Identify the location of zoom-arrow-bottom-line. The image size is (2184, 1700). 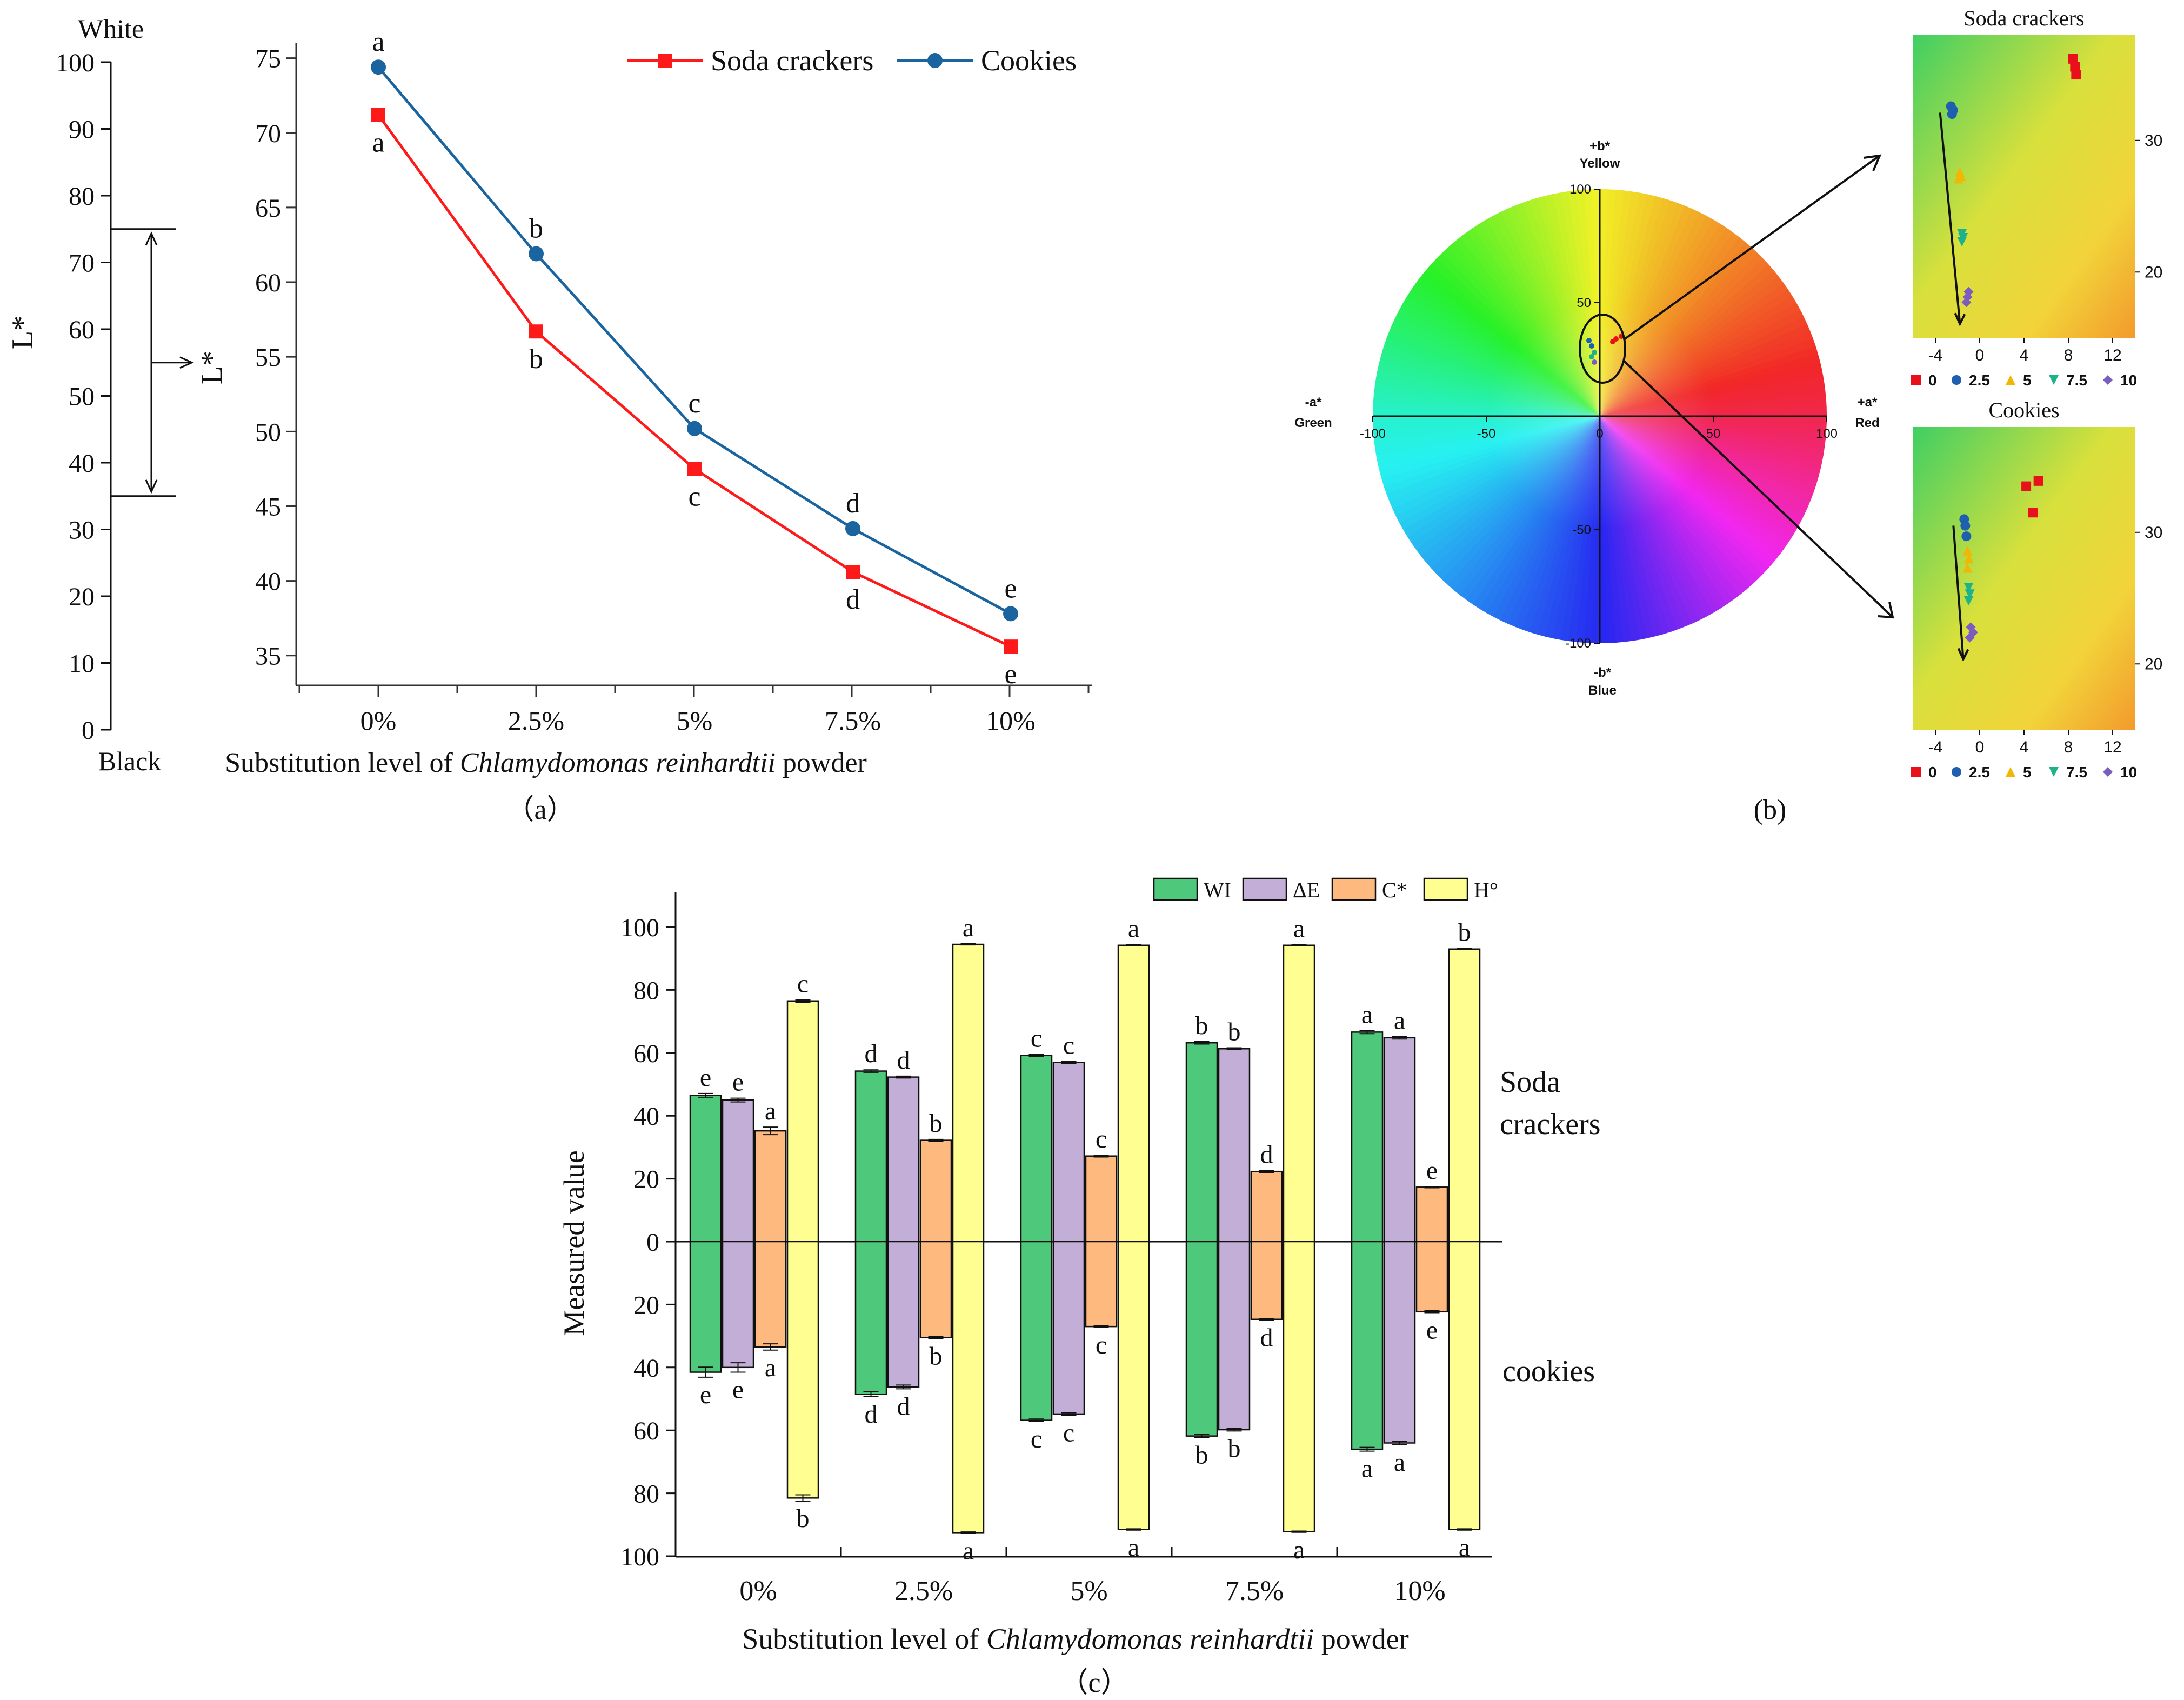
(1758, 489).